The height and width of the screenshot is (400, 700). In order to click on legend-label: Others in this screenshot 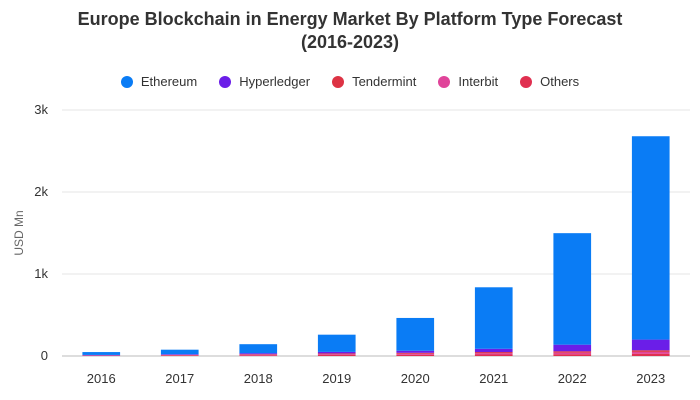, I will do `click(560, 81)`.